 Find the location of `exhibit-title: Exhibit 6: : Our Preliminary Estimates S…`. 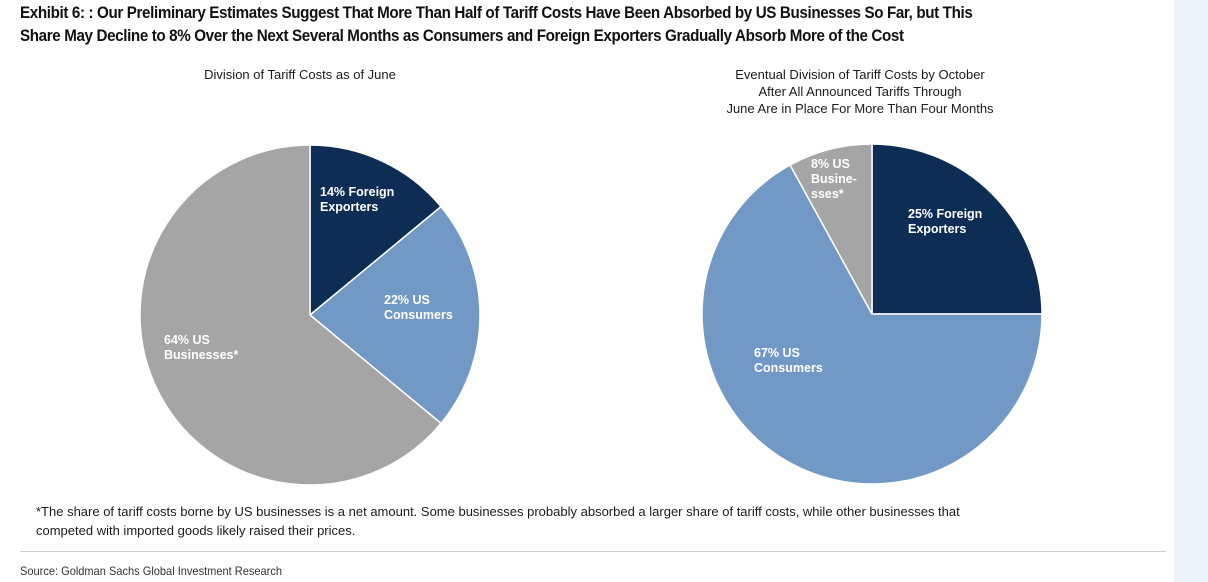

exhibit-title: Exhibit 6: : Our Preliminary Estimates S… is located at coordinates (549, 25).